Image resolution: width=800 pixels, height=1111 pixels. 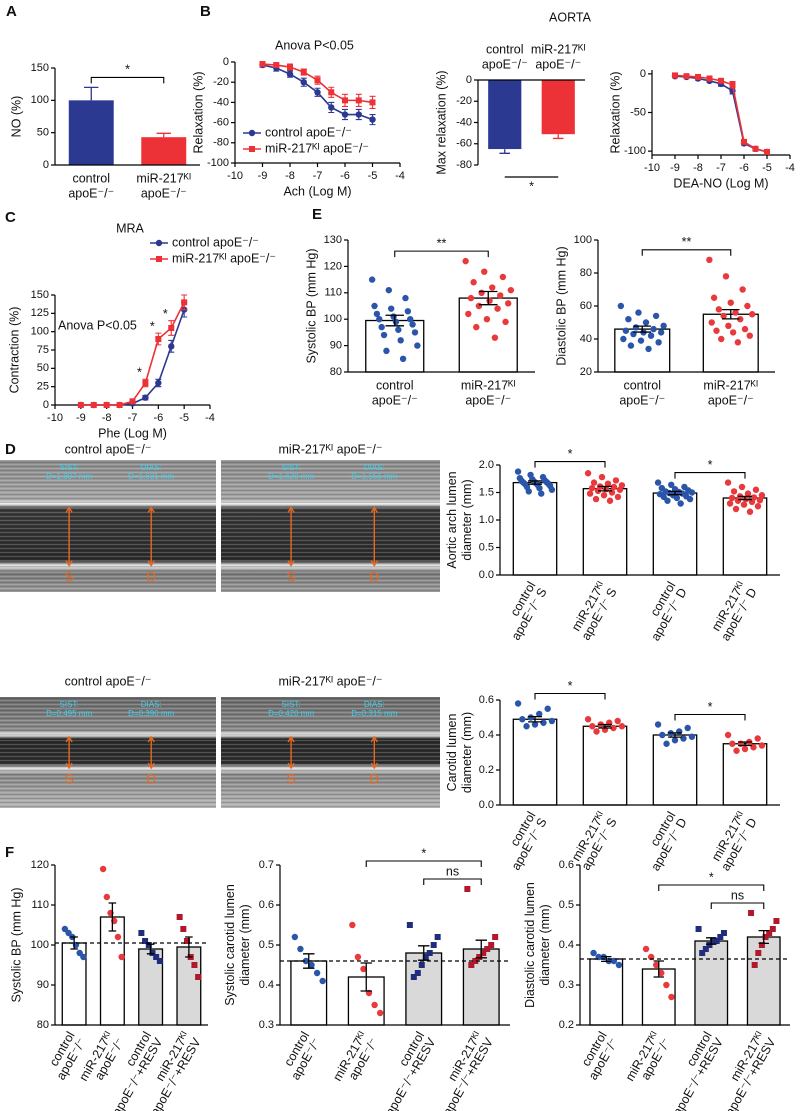 I want to click on y-tick-label: 0.6, so click(x=486, y=700).